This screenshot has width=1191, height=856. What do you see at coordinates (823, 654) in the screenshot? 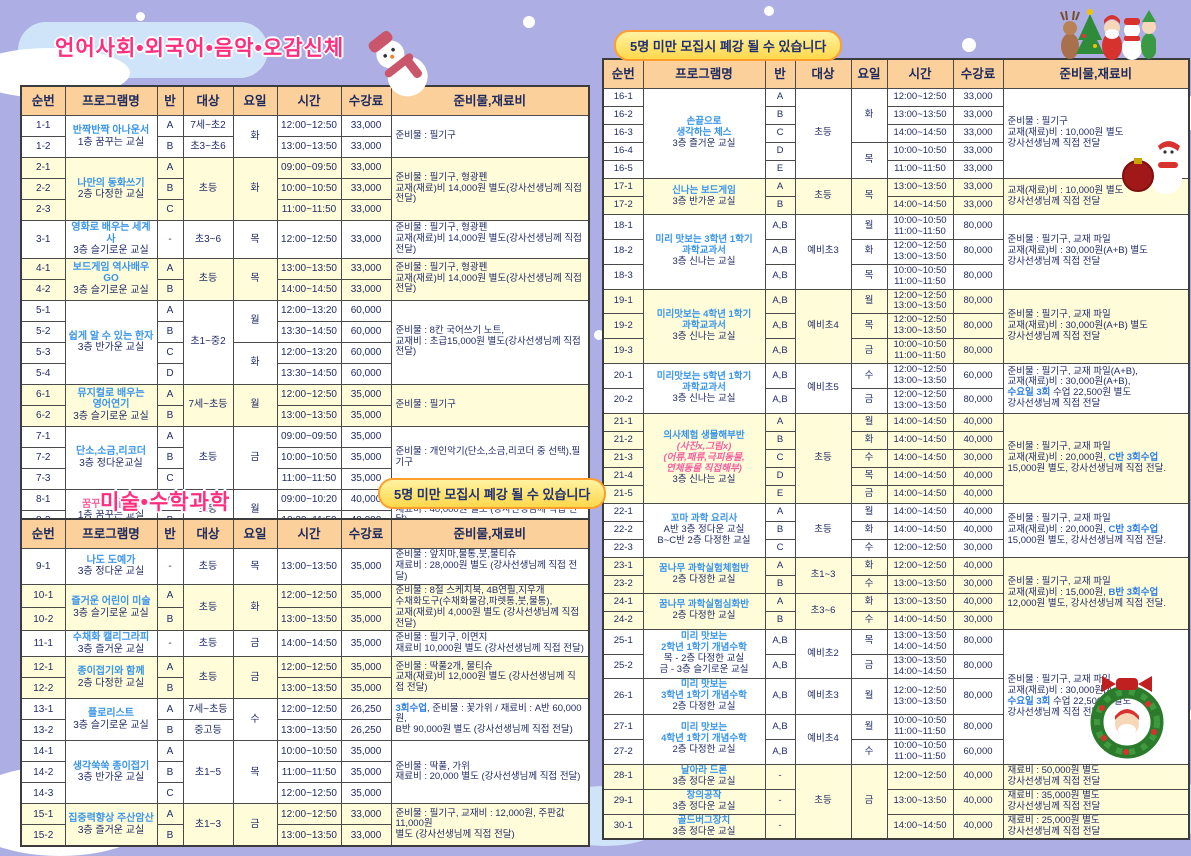
I see `cell-tgt: 예비초2` at bounding box center [823, 654].